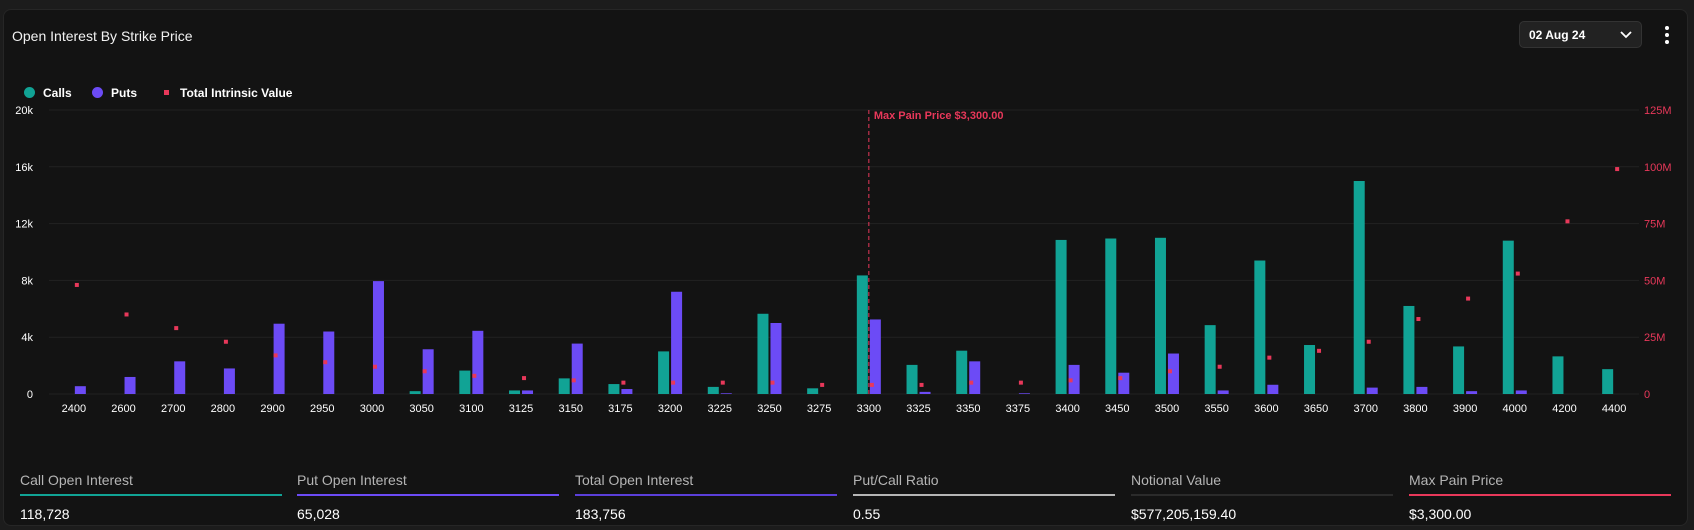 This screenshot has height=530, width=1694. Describe the element at coordinates (600, 514) in the screenshot. I see `stat-value: 183,756` at that location.